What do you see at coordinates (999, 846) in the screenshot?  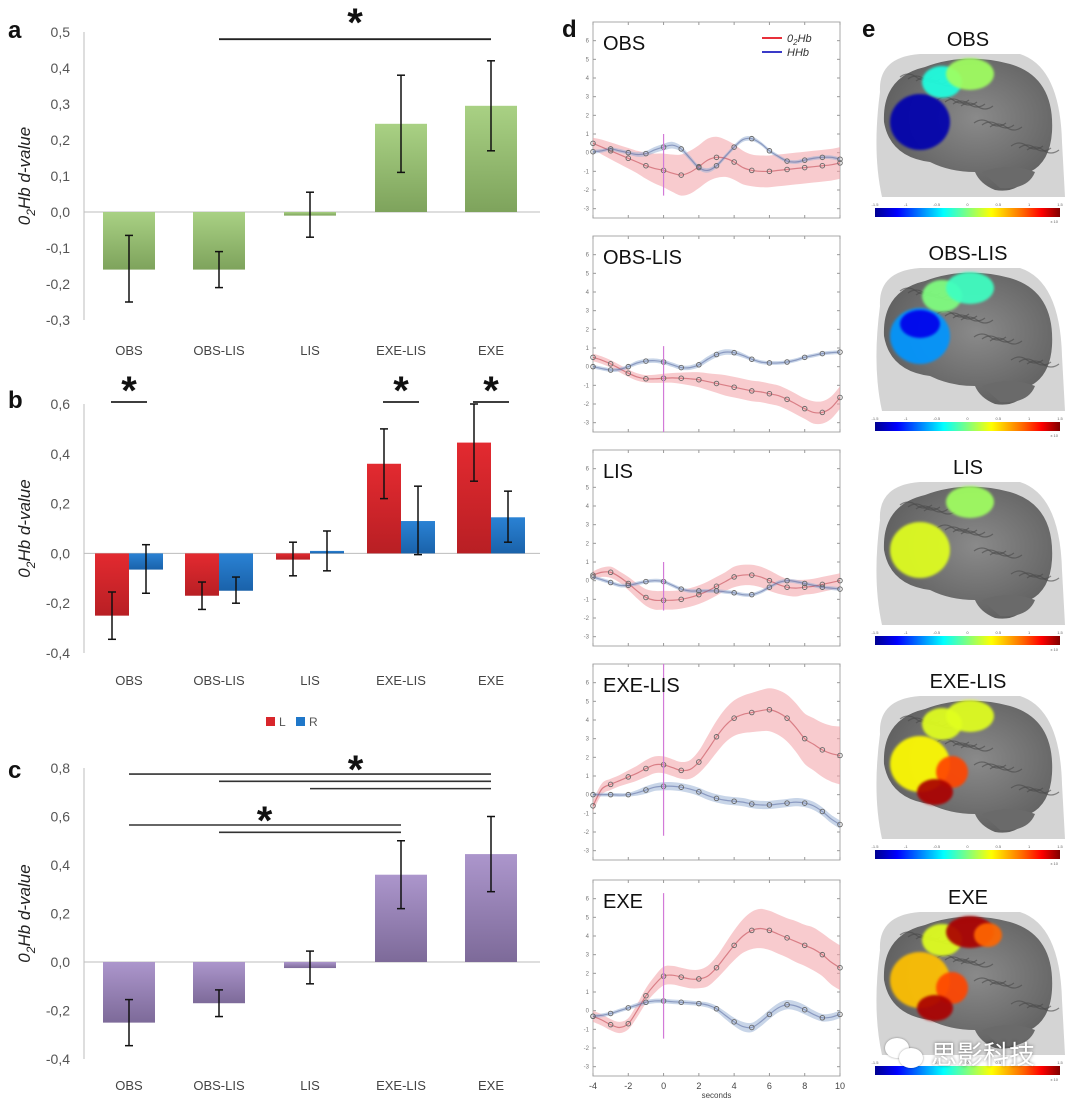 I see `colorbar-tick-label: 0.5` at bounding box center [999, 846].